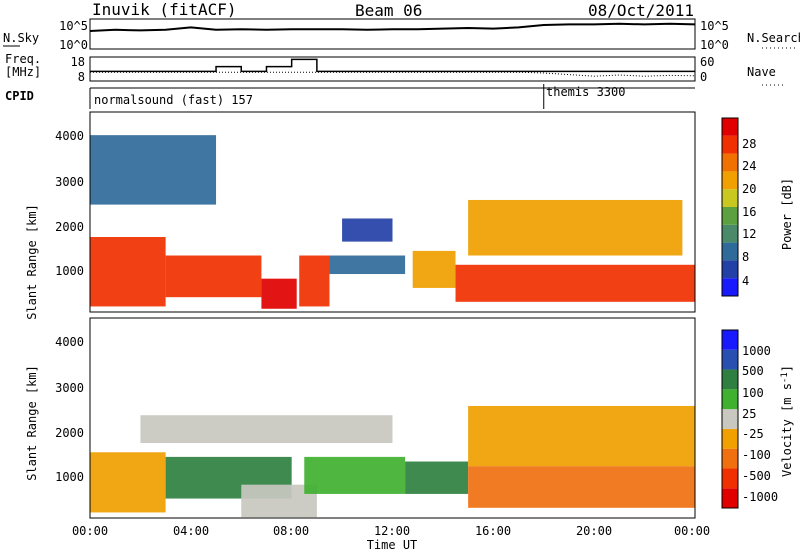 Image resolution: width=800 pixels, height=558 pixels. Describe the element at coordinates (32, 262) in the screenshot. I see `power-ylabel: Slant Range [km]` at that location.